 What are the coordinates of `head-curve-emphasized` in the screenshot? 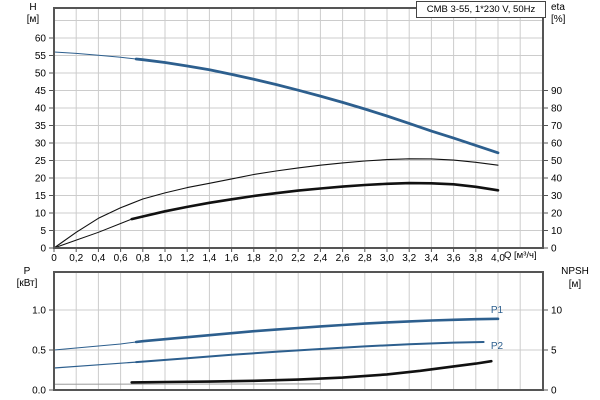 It's located at (317, 106).